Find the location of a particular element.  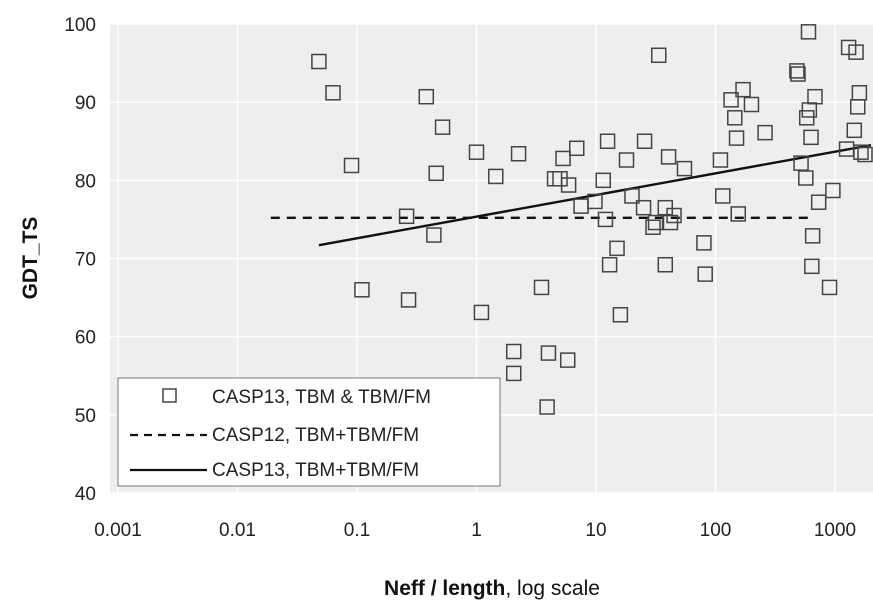

x-axis-label: Neff / length, log scale is located at coordinates (492, 588).